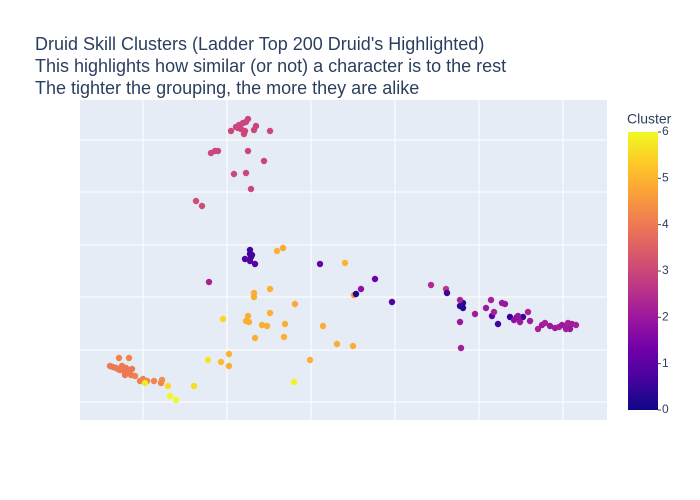 This screenshot has width=700, height=500. Describe the element at coordinates (665, 363) in the screenshot. I see `colorbar-tick-label: 1` at that location.